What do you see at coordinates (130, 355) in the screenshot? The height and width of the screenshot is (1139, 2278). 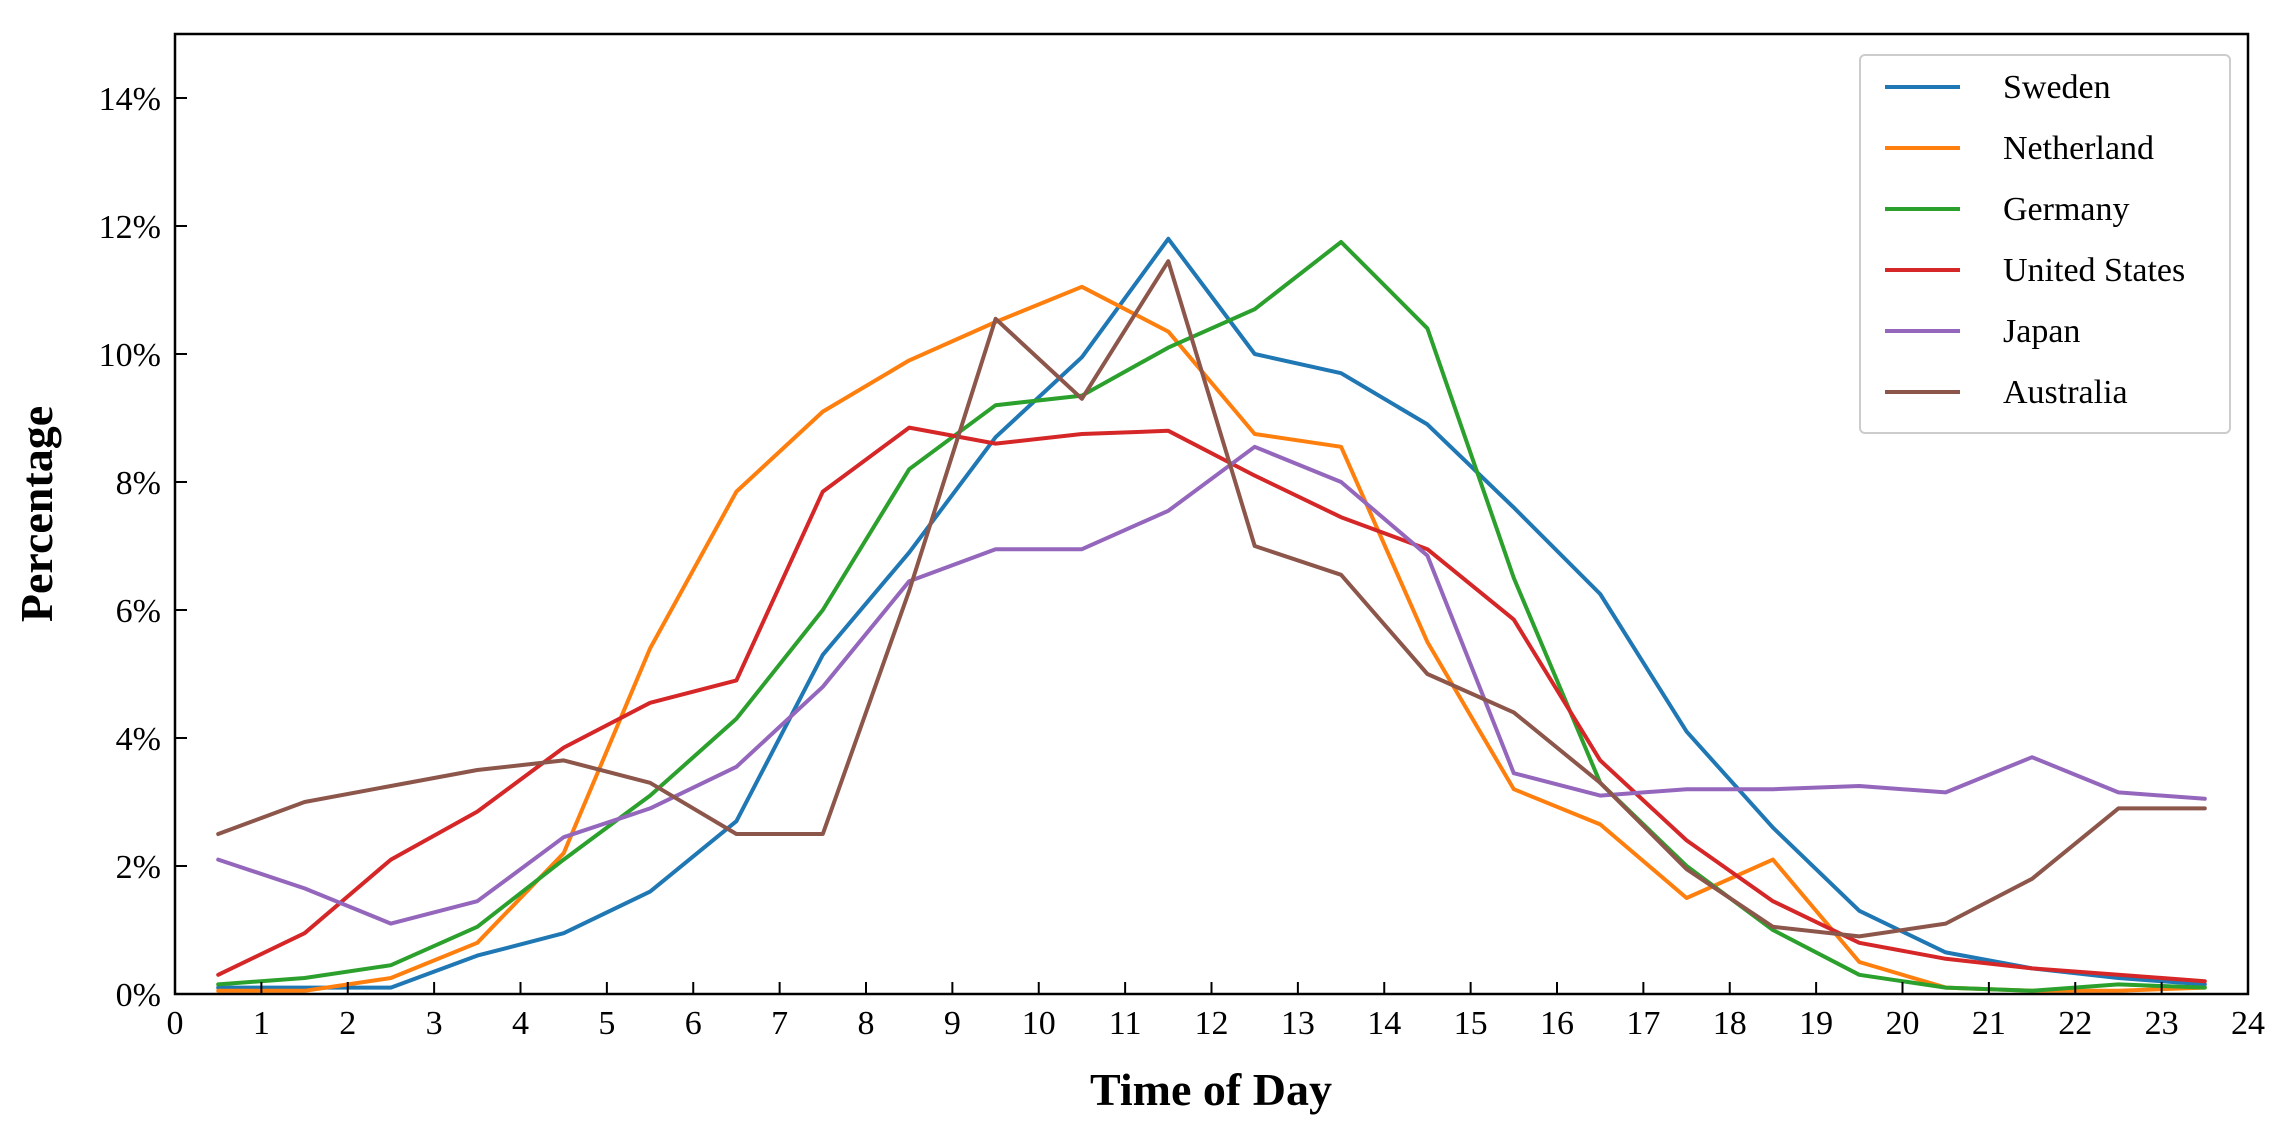 I see `y-tick-label-10: 10%` at bounding box center [130, 355].